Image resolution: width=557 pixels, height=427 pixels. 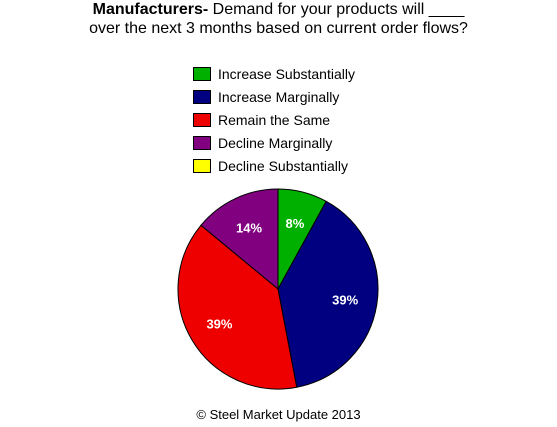 What do you see at coordinates (286, 73) in the screenshot?
I see `legend-label: Increase Substantially` at bounding box center [286, 73].